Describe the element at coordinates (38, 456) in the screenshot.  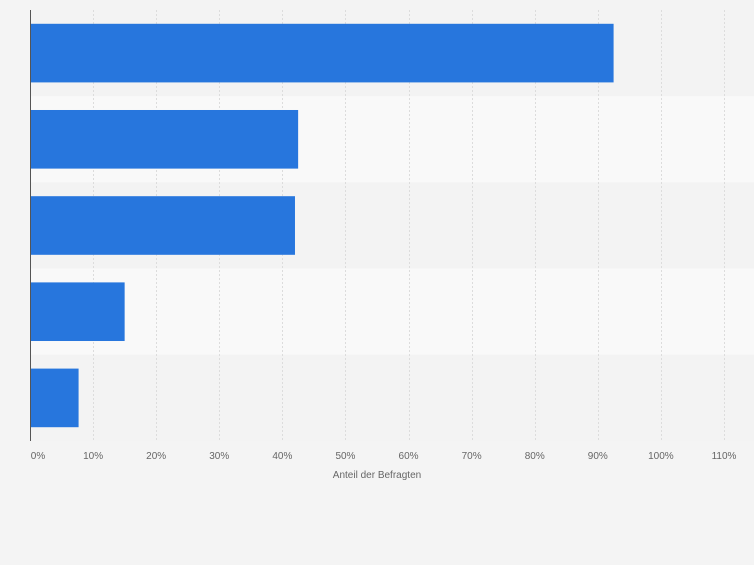
I see `x-tick-label: 0%` at that location.